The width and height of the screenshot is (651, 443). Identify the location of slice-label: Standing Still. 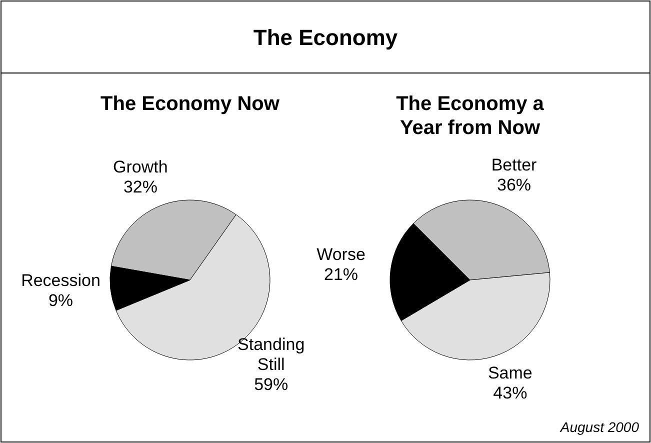
(271, 354).